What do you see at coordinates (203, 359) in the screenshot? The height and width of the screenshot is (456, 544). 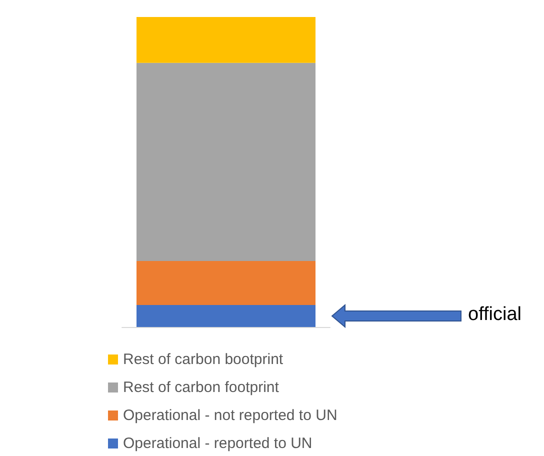 I see `legend-label: Rest of carbon bootprint` at bounding box center [203, 359].